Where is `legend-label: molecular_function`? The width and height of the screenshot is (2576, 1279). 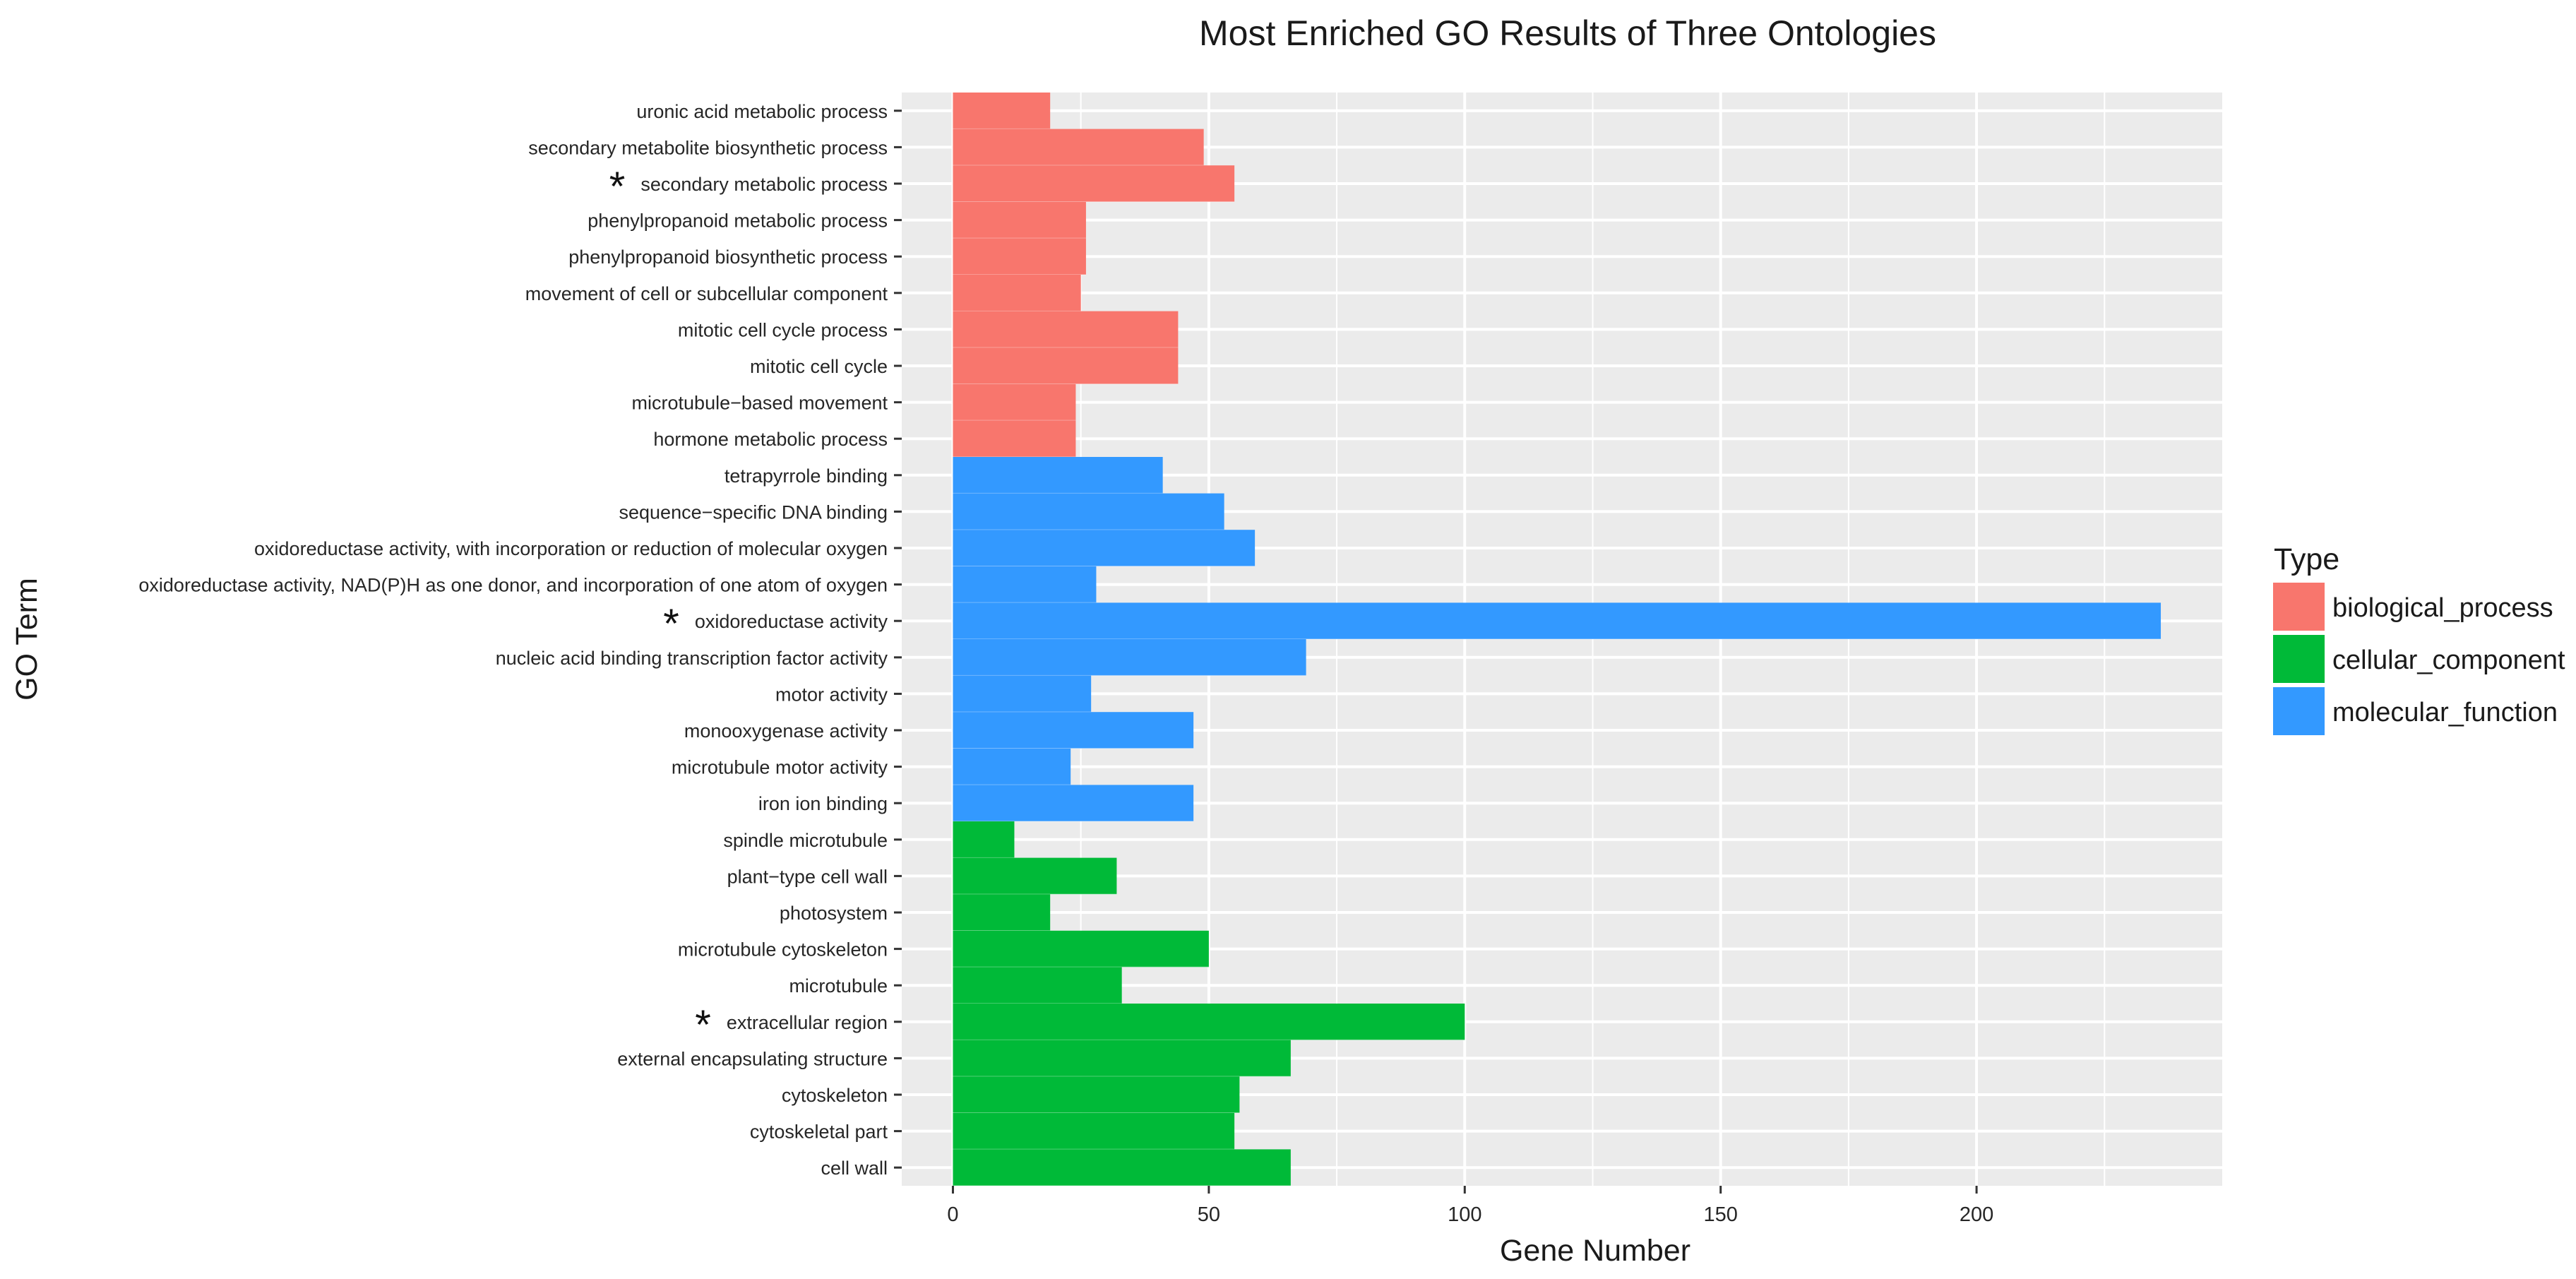 legend-label: molecular_function is located at coordinates (2445, 712).